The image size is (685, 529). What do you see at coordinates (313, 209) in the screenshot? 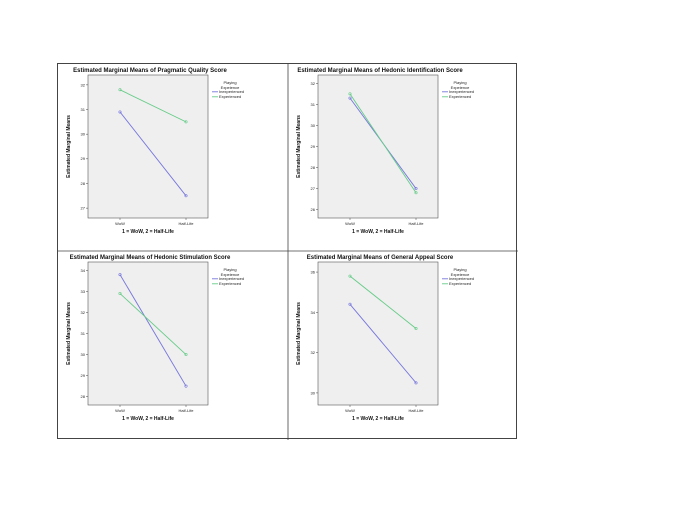
I see `y-tick-label: 26` at bounding box center [313, 209].